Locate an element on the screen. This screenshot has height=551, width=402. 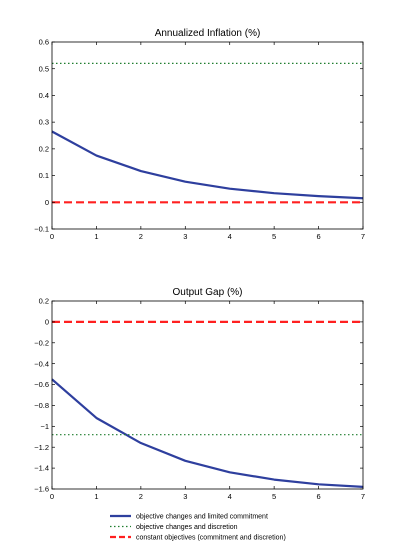
y-tick-label: 0.5 is located at coordinates (44, 68).